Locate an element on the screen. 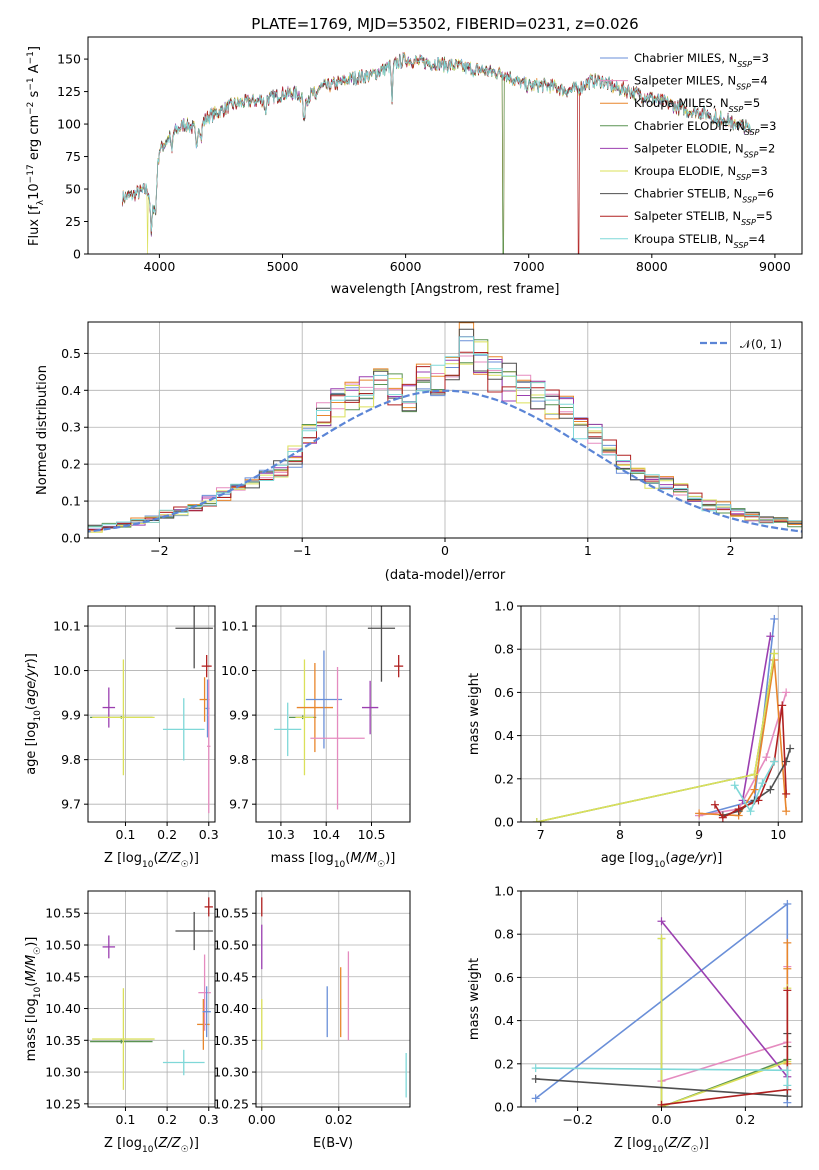 This screenshot has width=819, height=1170. x-tick-label: −1 is located at coordinates (302, 550).